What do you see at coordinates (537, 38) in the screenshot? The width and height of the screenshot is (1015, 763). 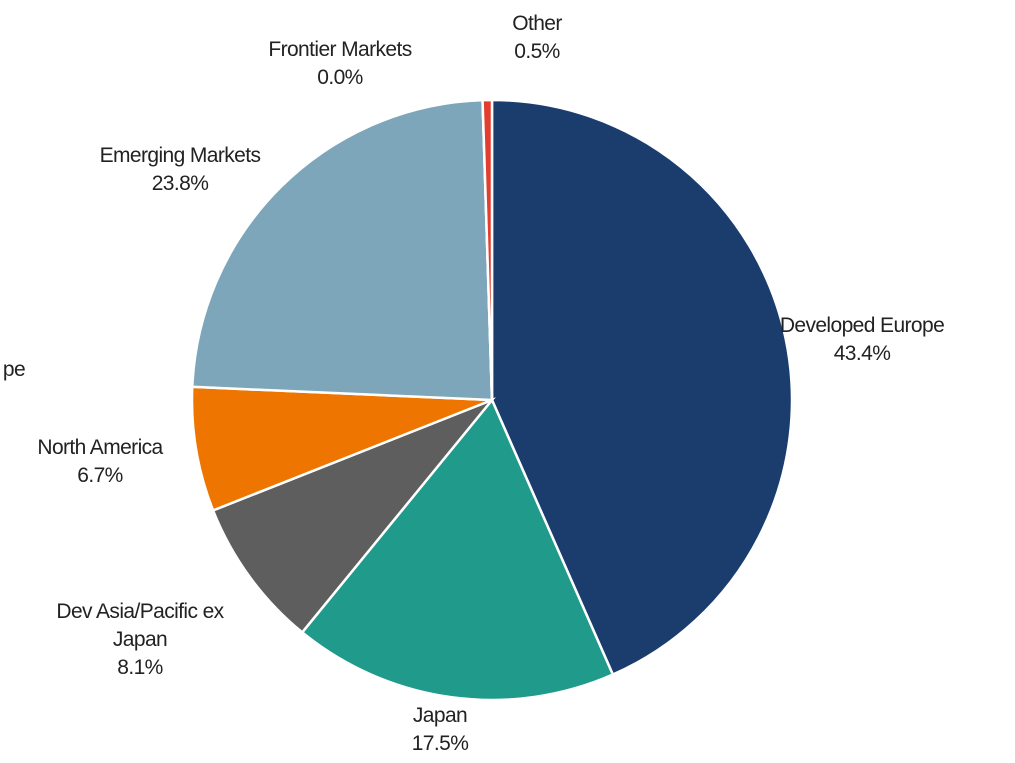 I see `slice-label: Other 0.5%` at bounding box center [537, 38].